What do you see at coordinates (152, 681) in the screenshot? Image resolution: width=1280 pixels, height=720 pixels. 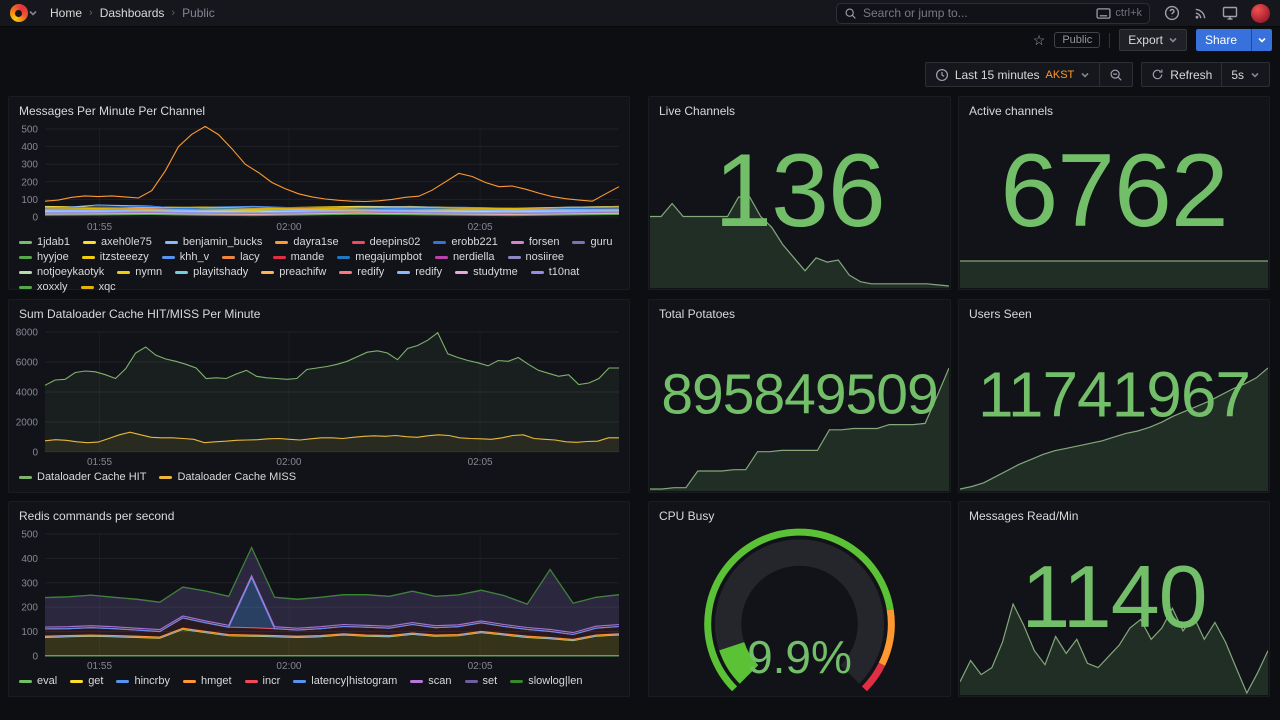 I see `legend-label: hincrby` at bounding box center [152, 681].